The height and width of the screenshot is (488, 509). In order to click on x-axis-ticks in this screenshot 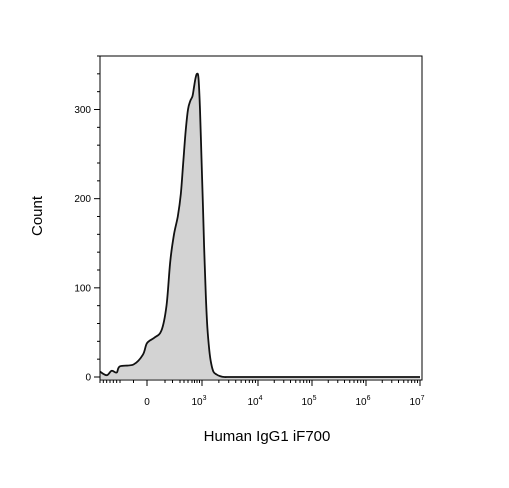, I will do `click(260, 383)`.